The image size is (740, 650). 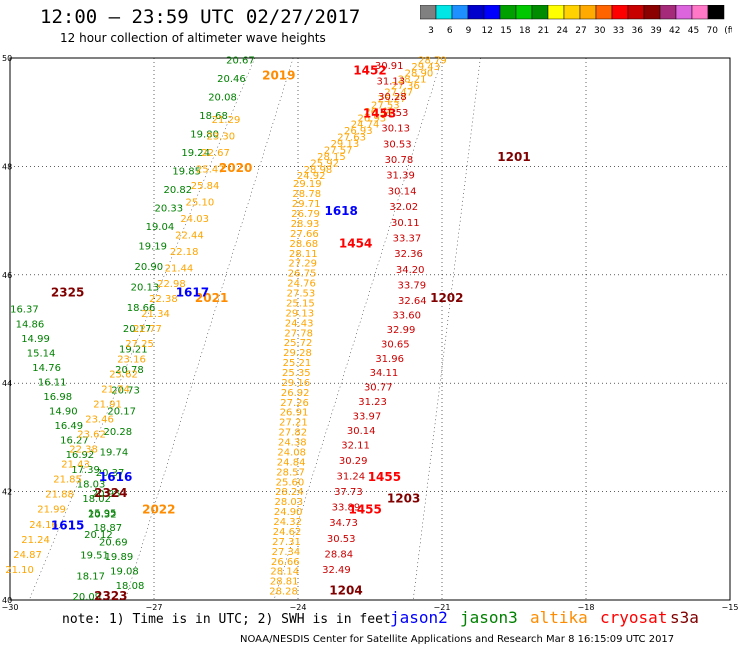 I want to click on swh-value: 28.28, so click(x=283, y=592).